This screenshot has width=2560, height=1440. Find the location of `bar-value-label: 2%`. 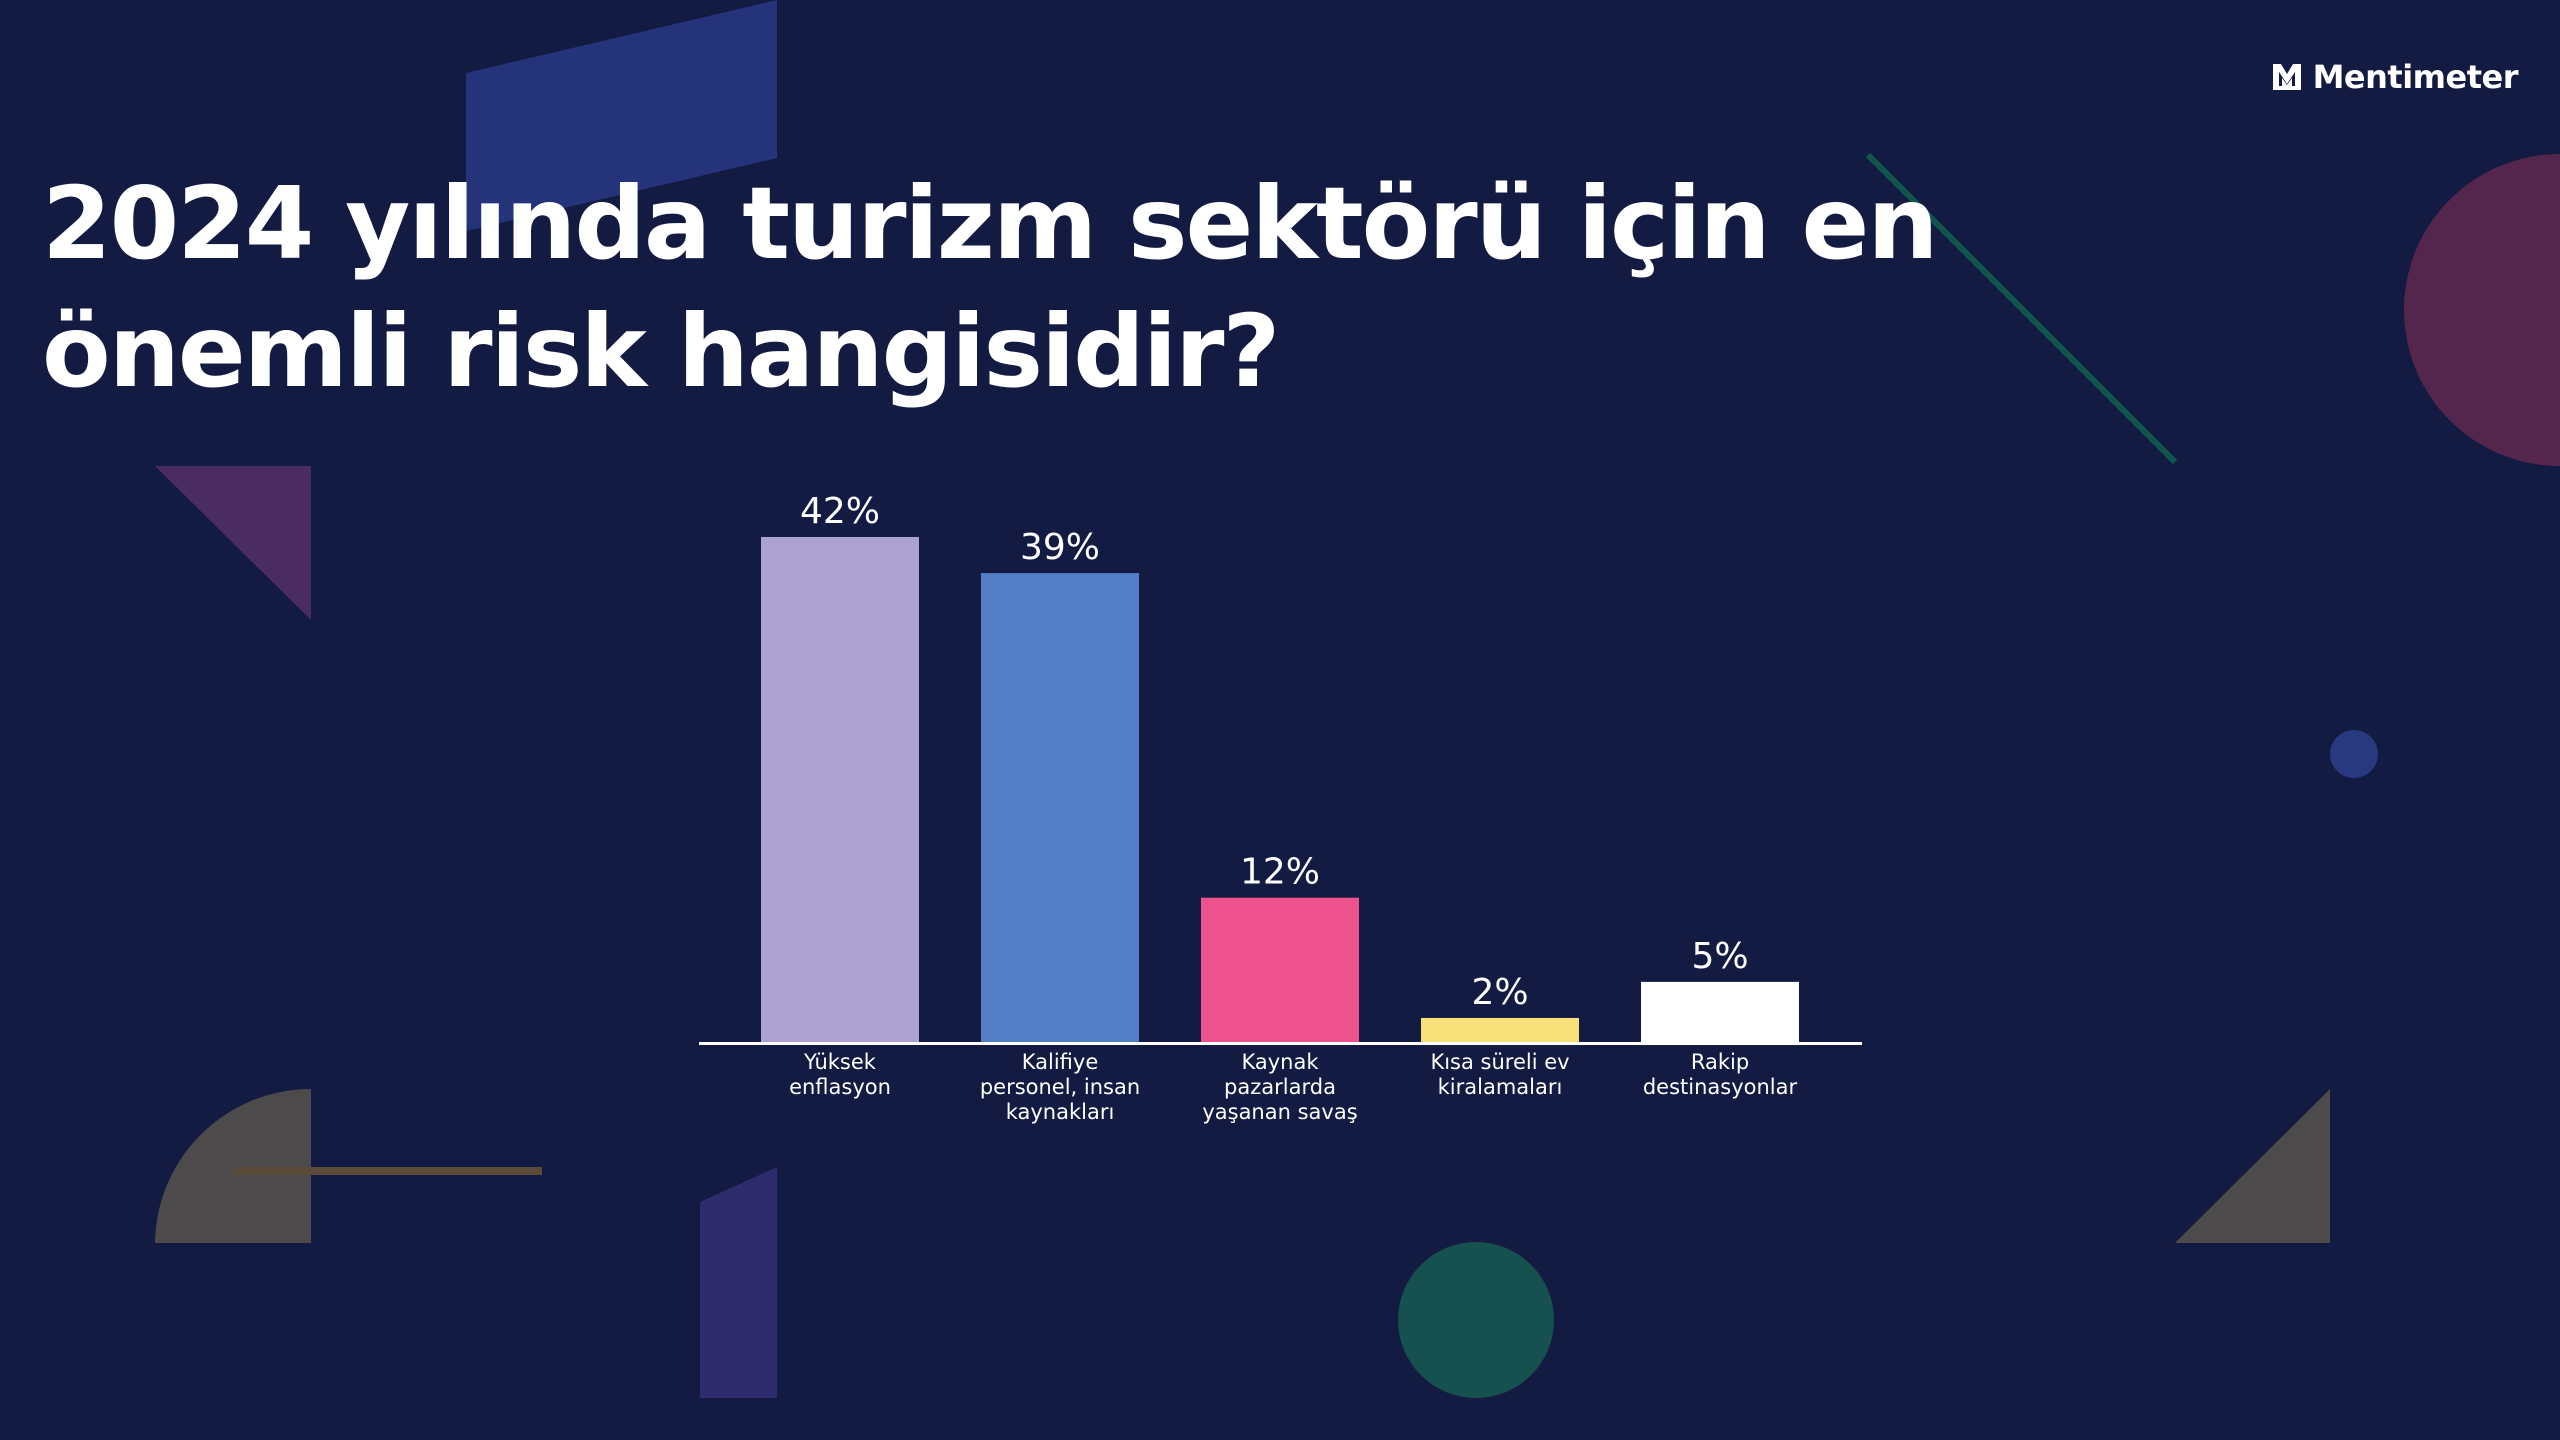

bar-value-label: 2% is located at coordinates (1499, 992).